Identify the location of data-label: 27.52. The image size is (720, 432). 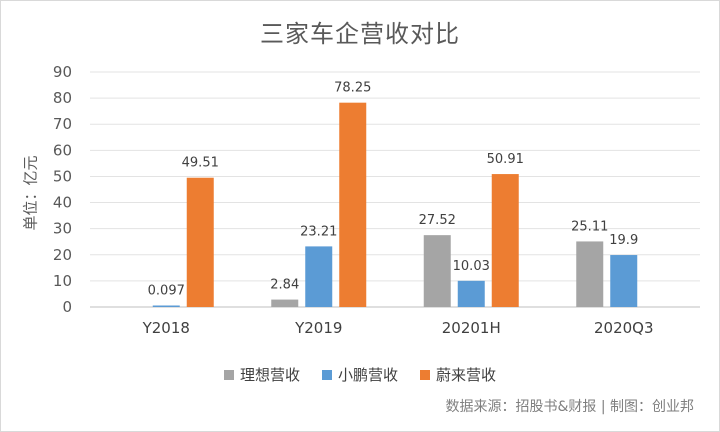
(437, 220).